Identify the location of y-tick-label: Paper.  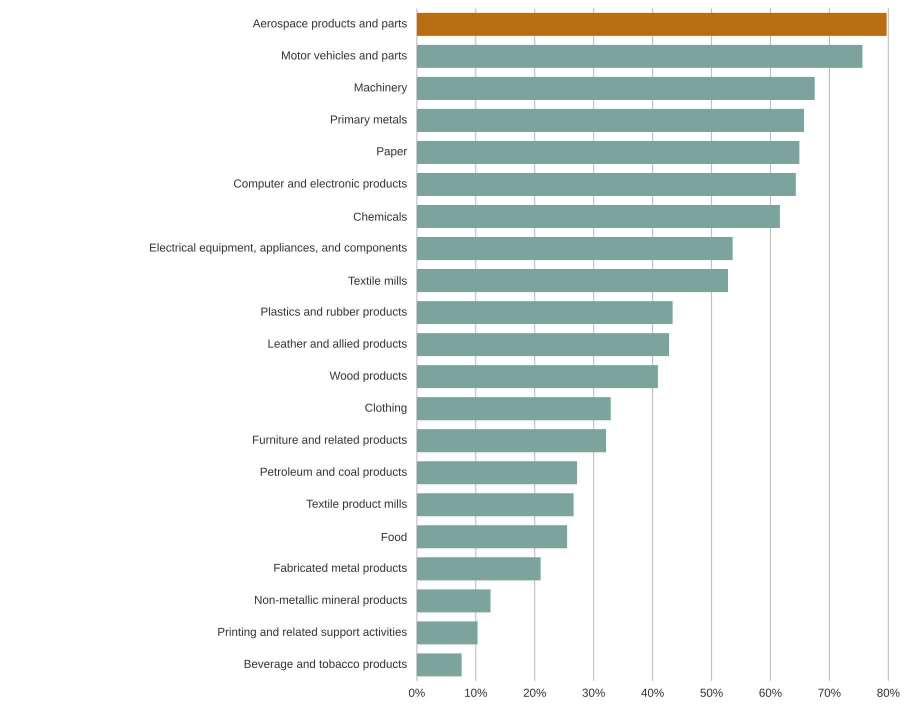
(392, 153).